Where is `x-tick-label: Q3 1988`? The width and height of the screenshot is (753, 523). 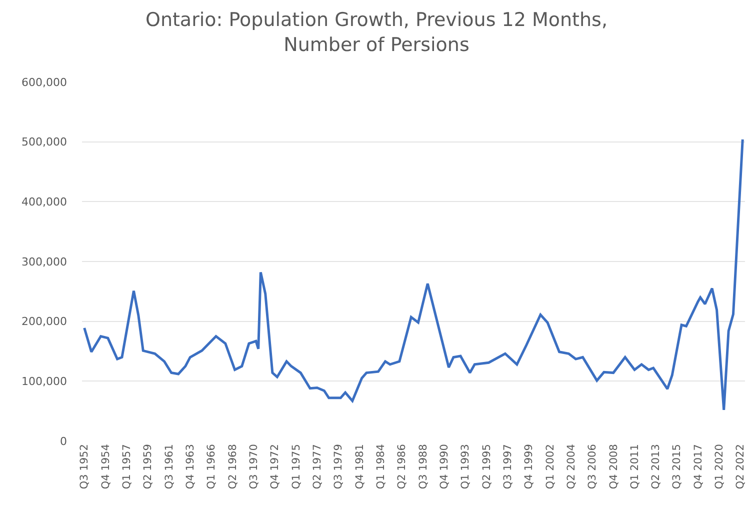
x-tick-label: Q3 1988 is located at coordinates (423, 467).